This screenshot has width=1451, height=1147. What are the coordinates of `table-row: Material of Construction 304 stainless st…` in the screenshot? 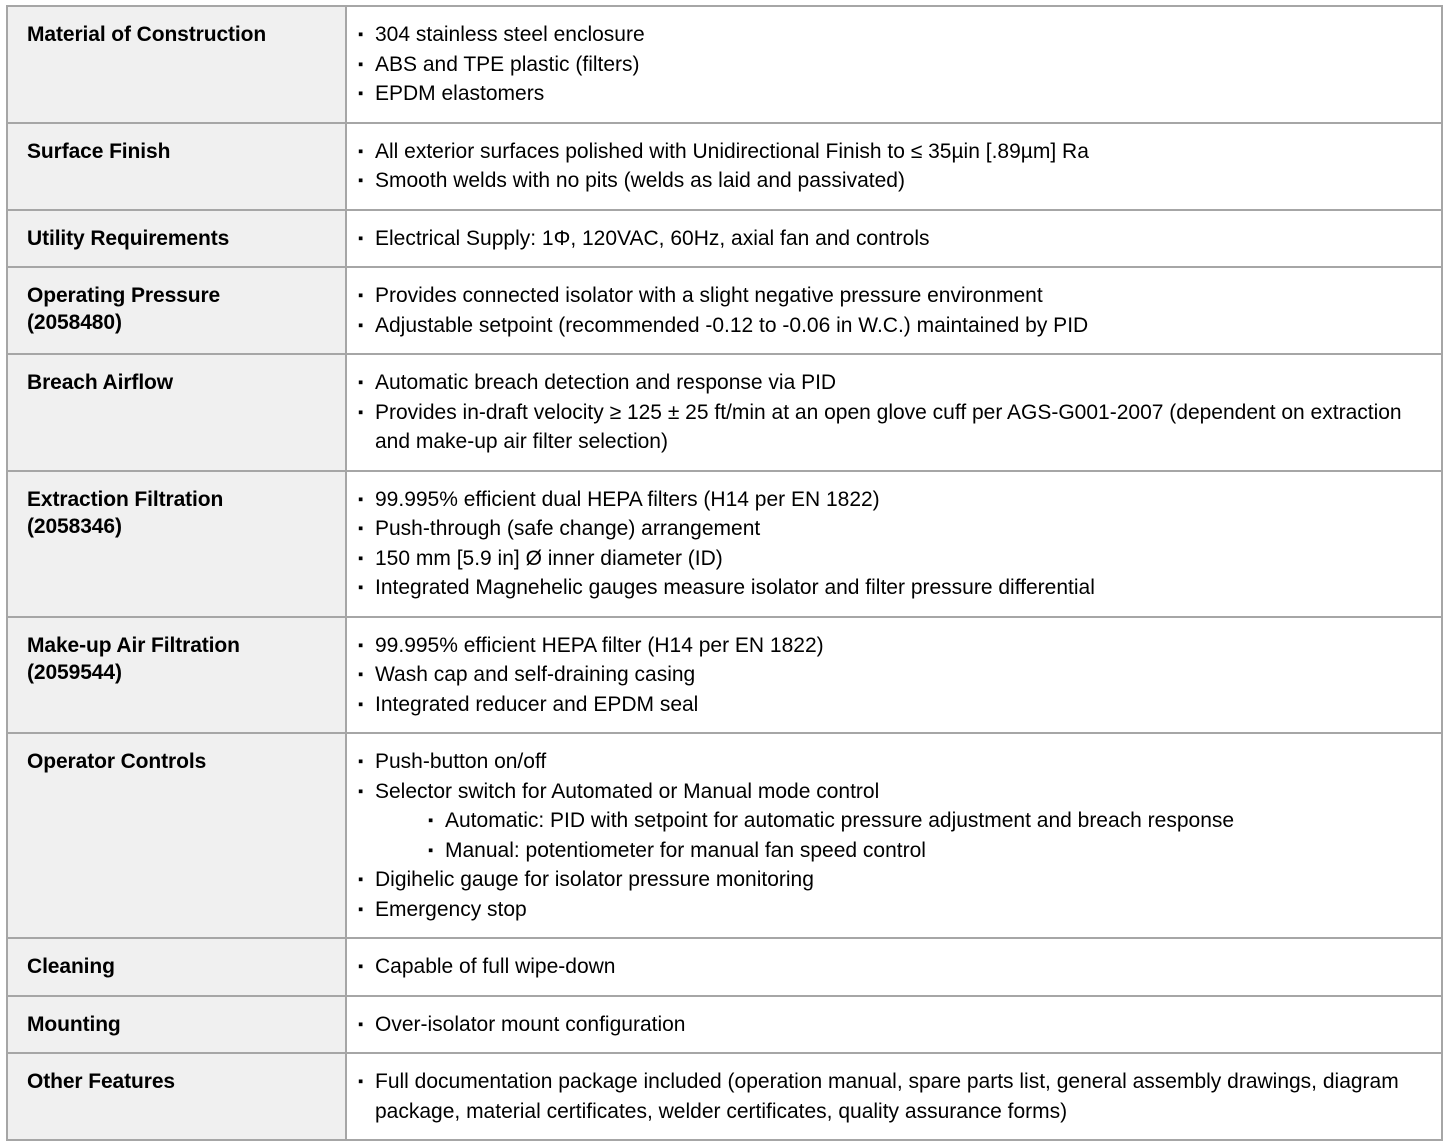 It's located at (724, 64).